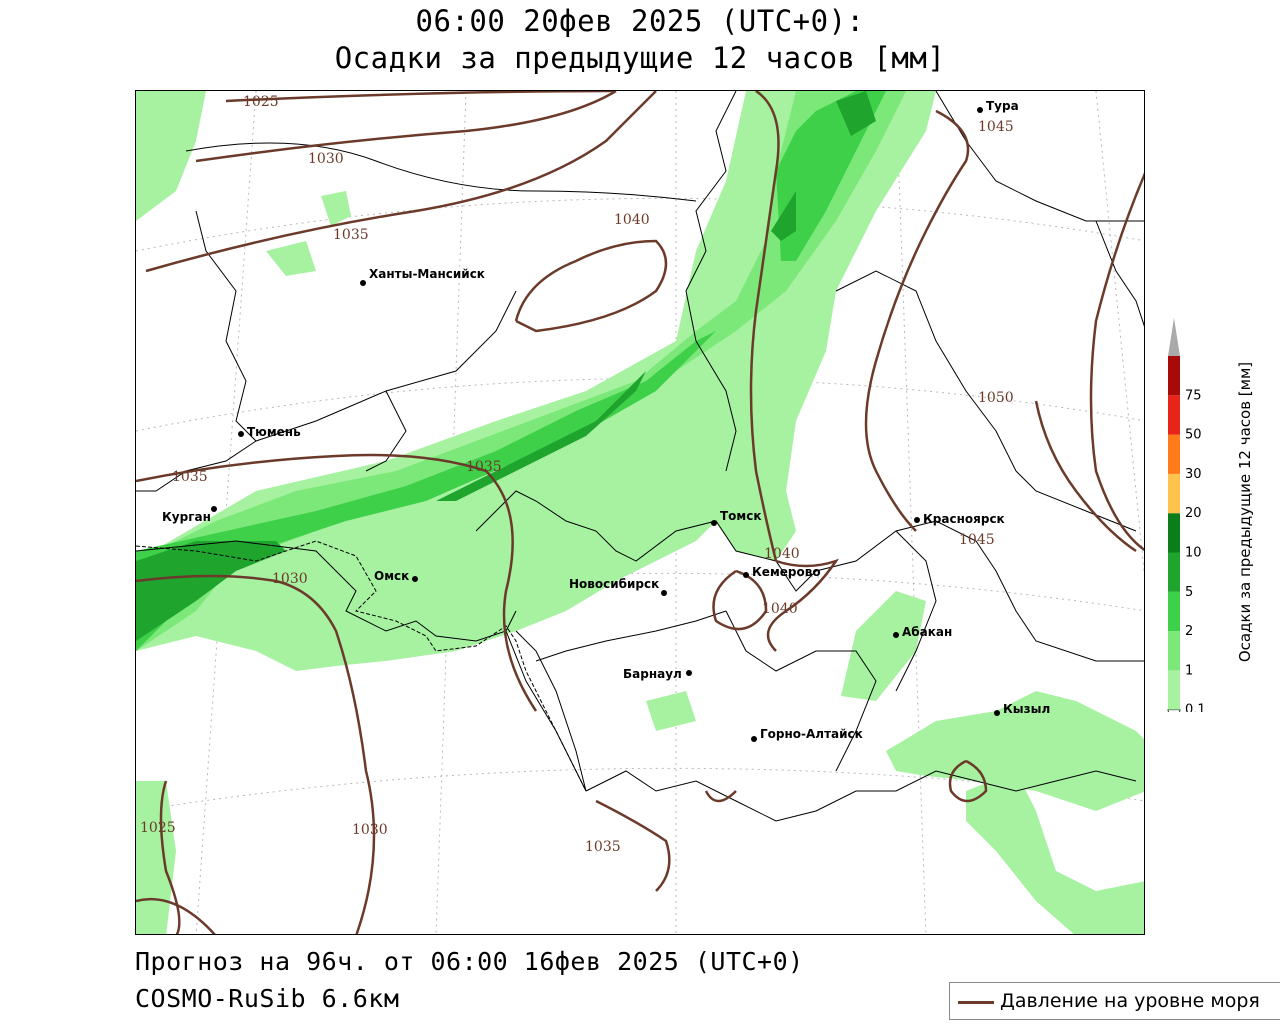  Describe the element at coordinates (1130, 1001) in the screenshot. I see `pressure-legend-label: Давление на уровне моря` at that location.